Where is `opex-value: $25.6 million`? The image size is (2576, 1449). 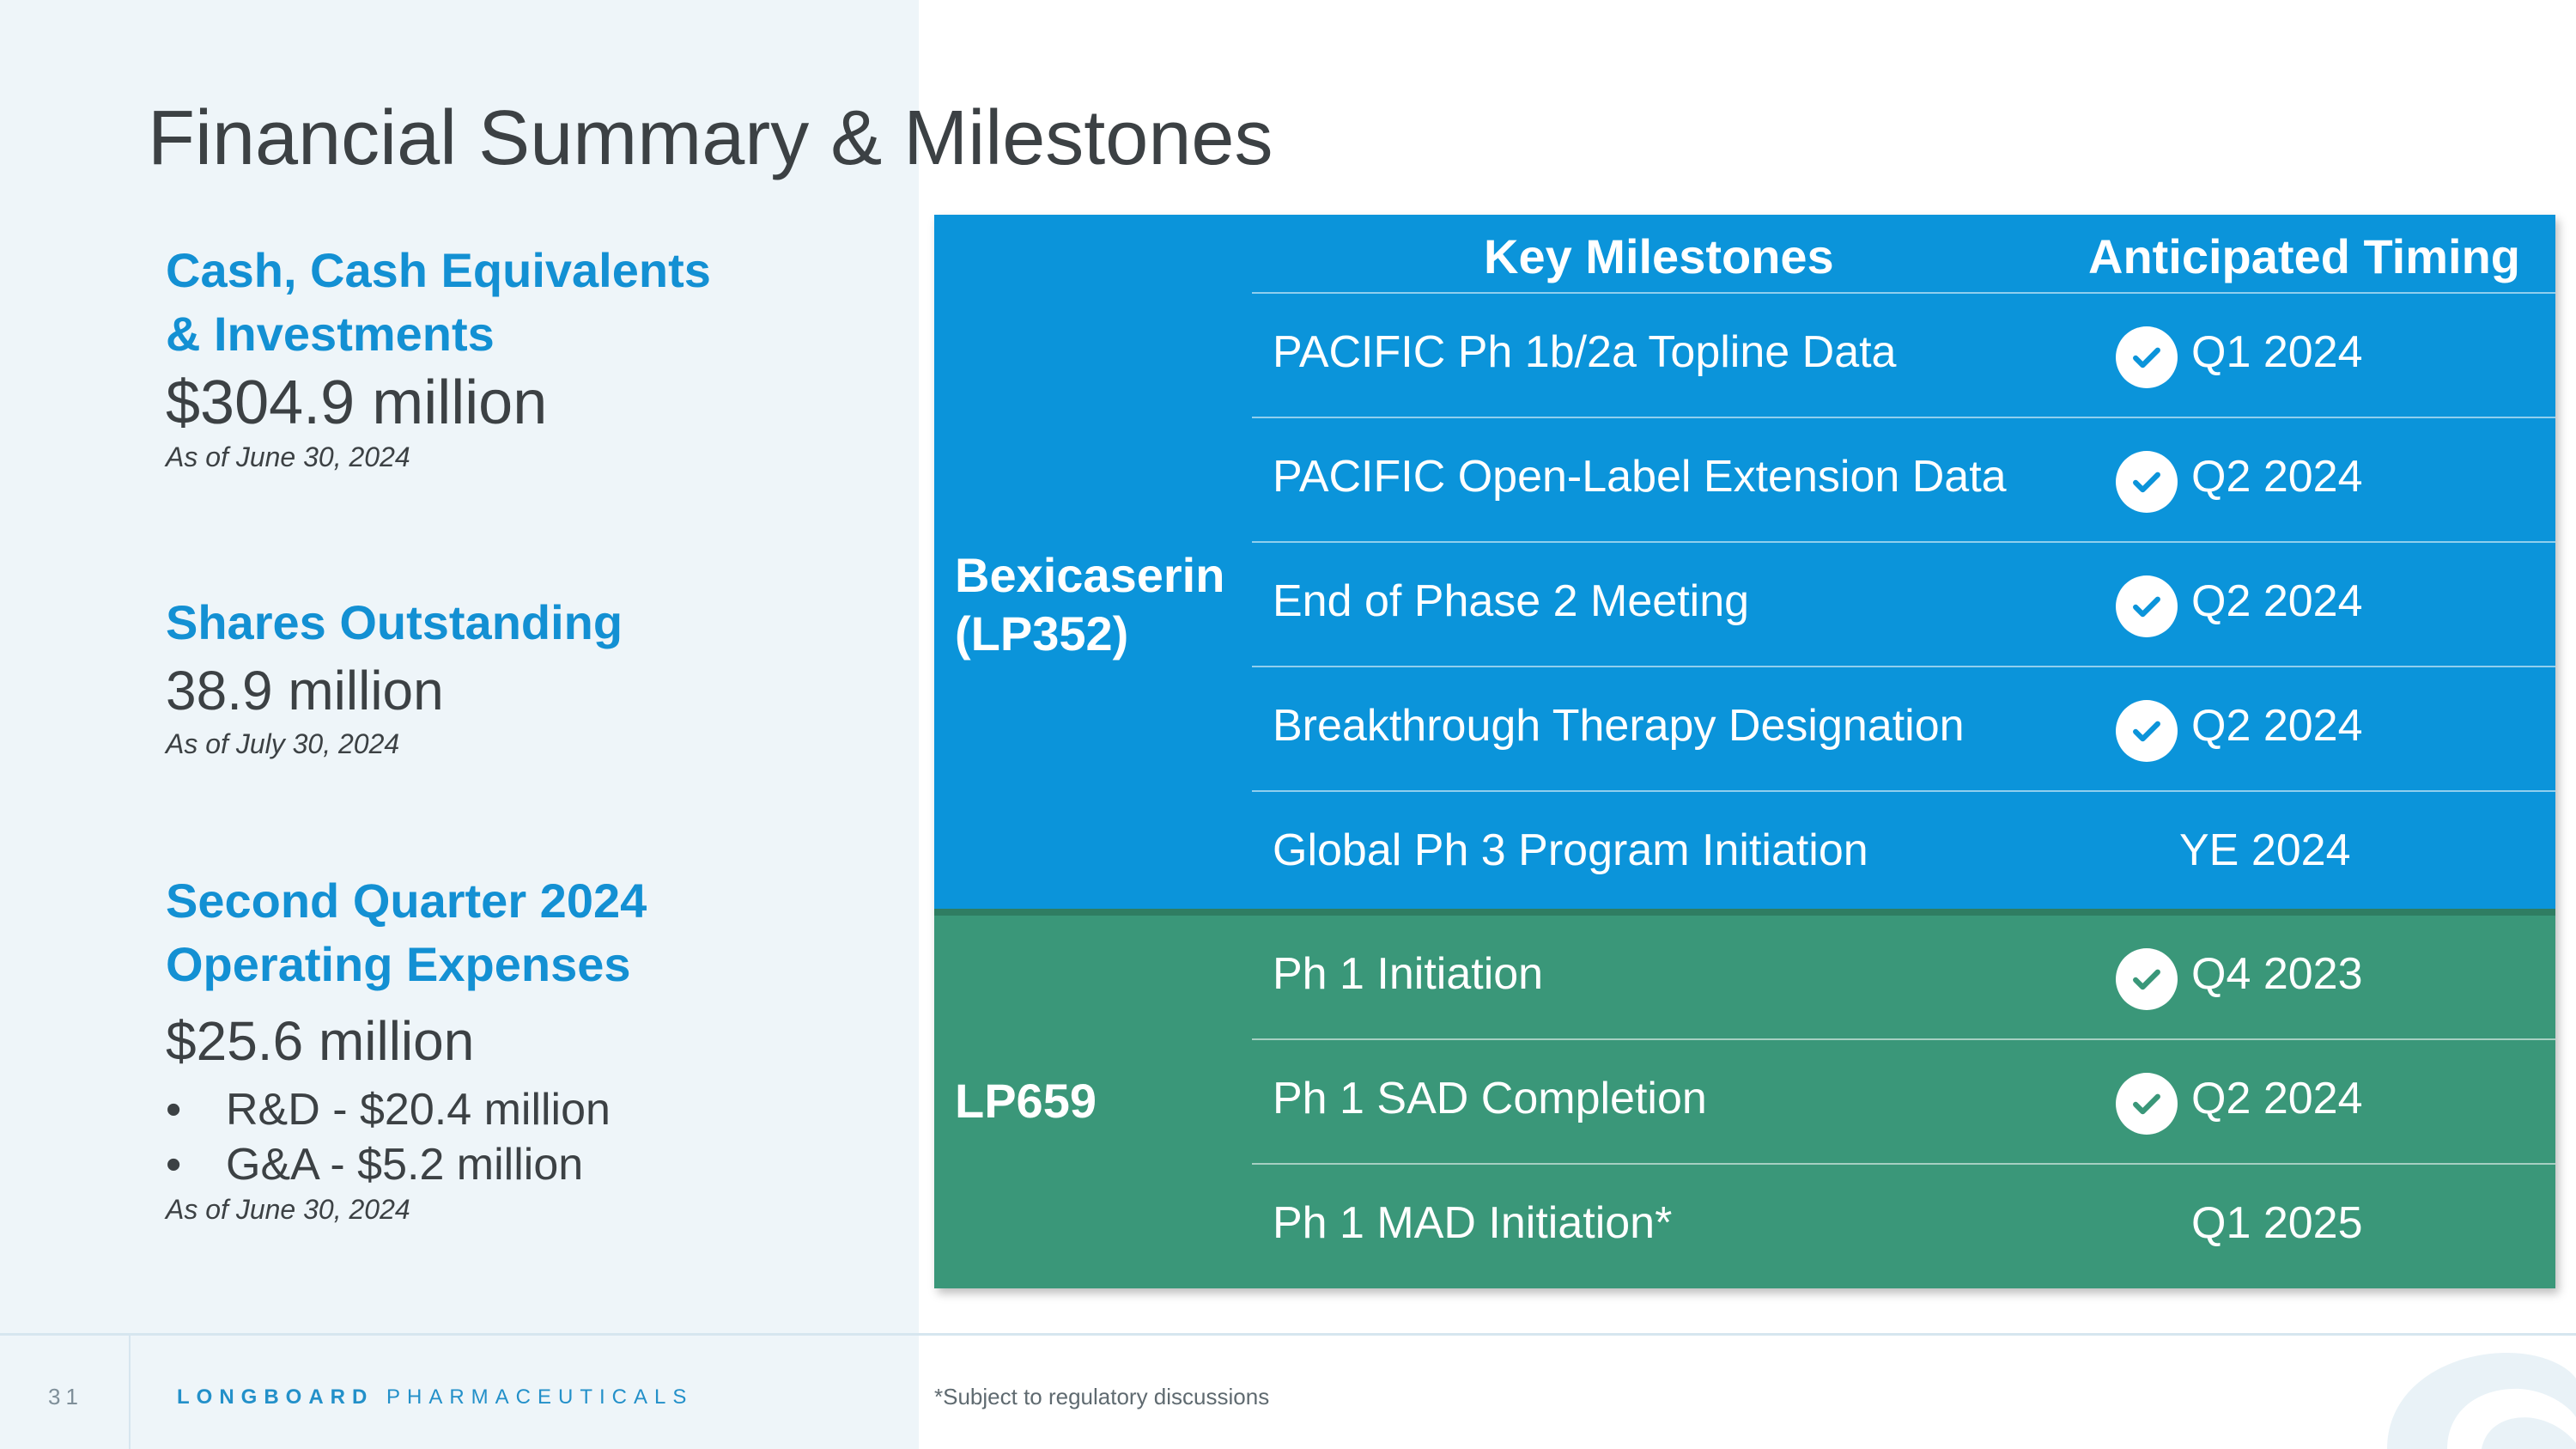
opex-value: $25.6 million is located at coordinates (321, 1041).